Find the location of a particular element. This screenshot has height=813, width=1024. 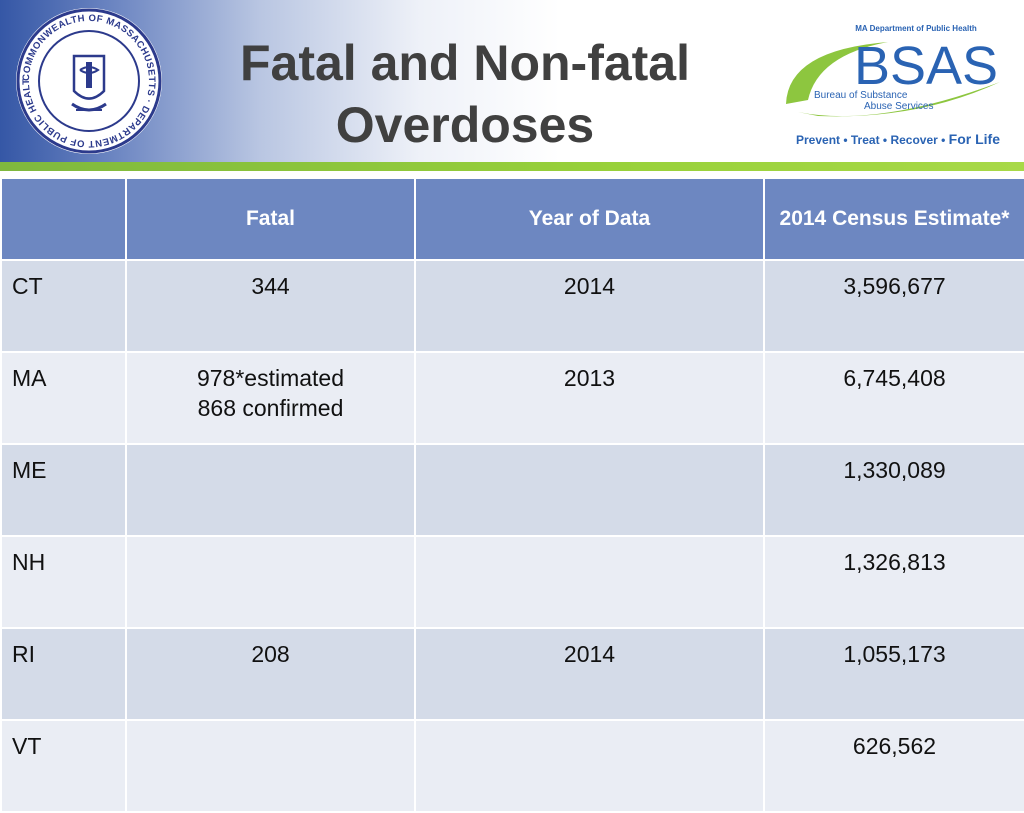

cell-census: 1,326,813 is located at coordinates (893, 582).